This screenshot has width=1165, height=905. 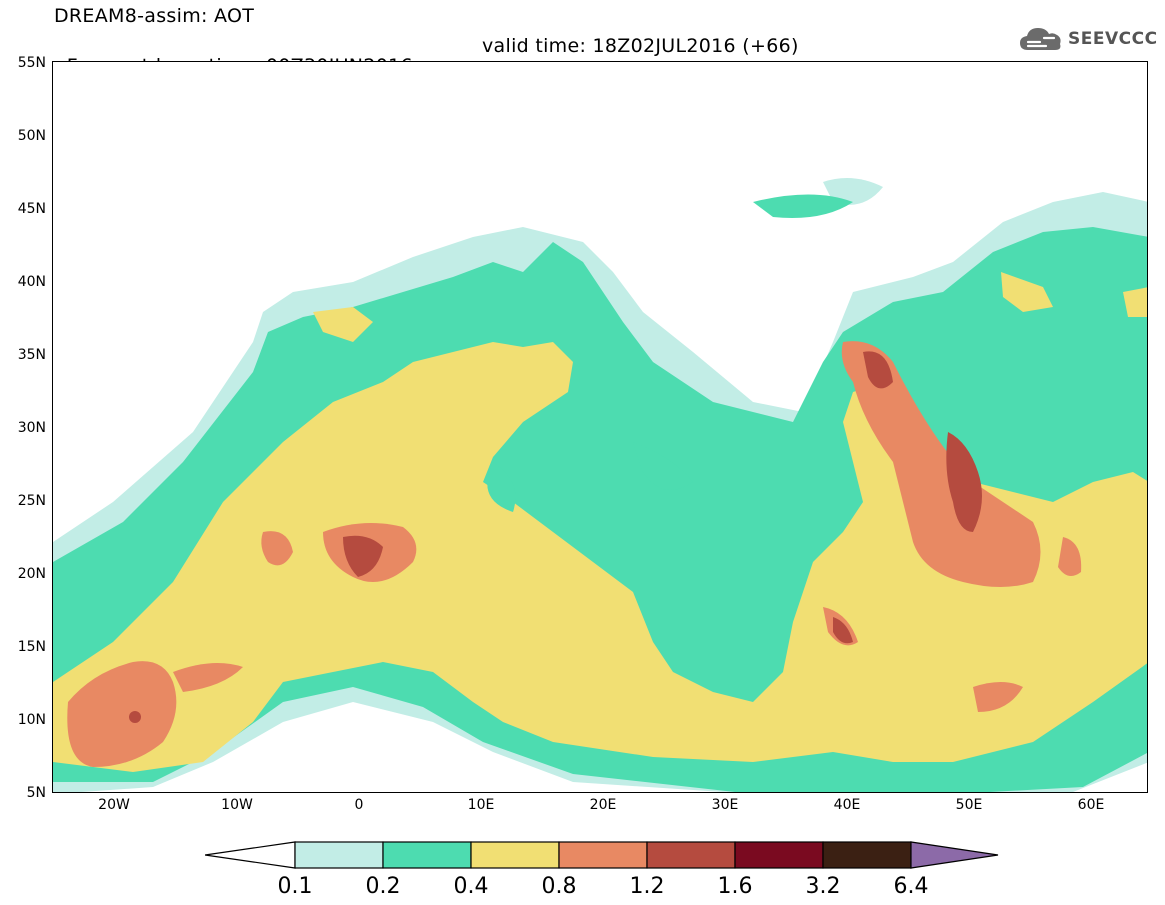 I want to click on legend-label: 1.6, so click(x=735, y=886).